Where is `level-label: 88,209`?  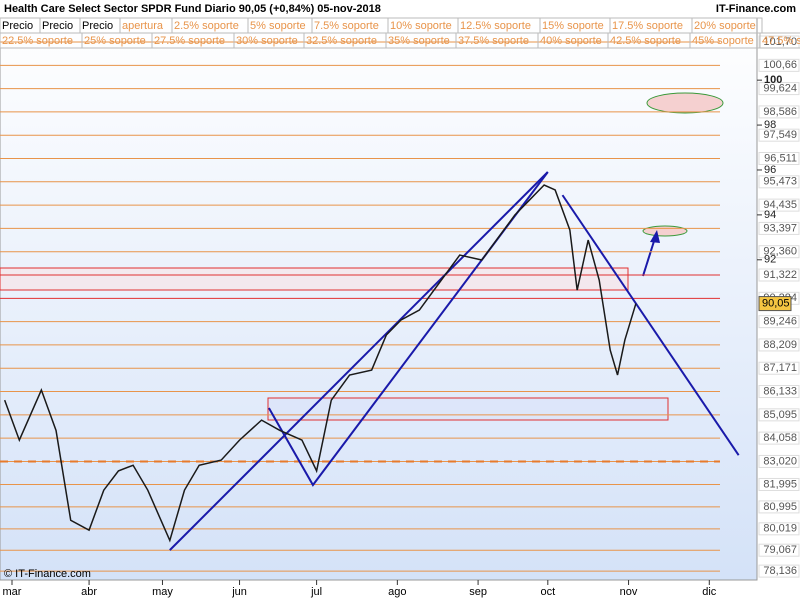
level-label: 88,209 is located at coordinates (780, 345).